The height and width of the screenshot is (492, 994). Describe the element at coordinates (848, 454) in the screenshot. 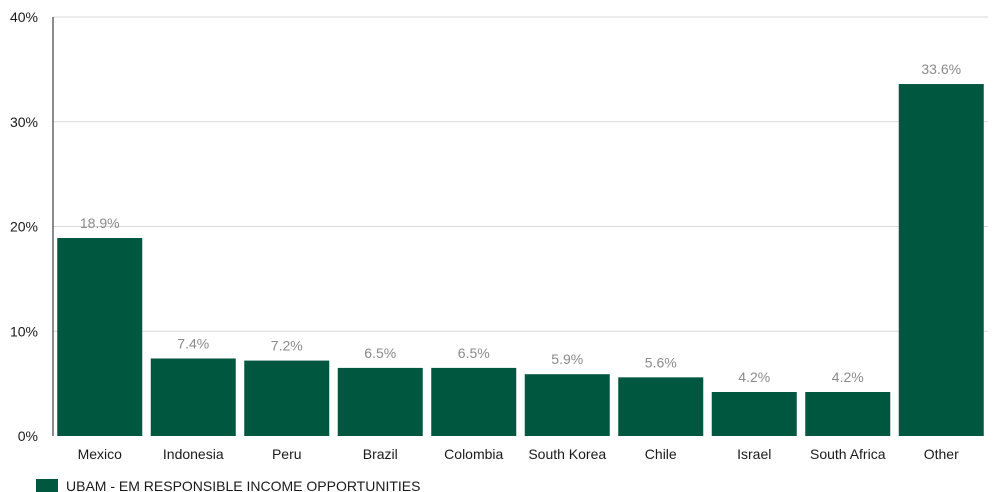

I see `x-tick-label: South Africa` at that location.